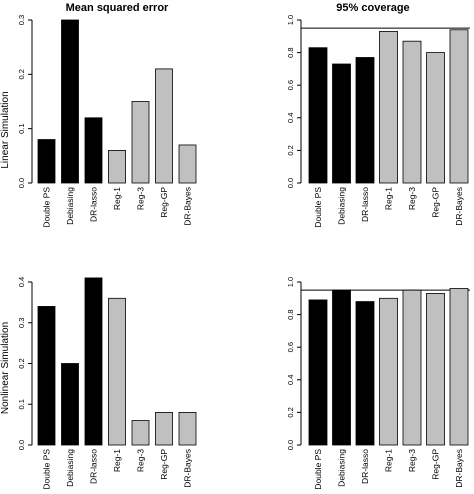 This screenshot has height=494, width=474. What do you see at coordinates (290, 183) in the screenshot?
I see `coverage-linear-y-tick-label: 0.0` at bounding box center [290, 183].